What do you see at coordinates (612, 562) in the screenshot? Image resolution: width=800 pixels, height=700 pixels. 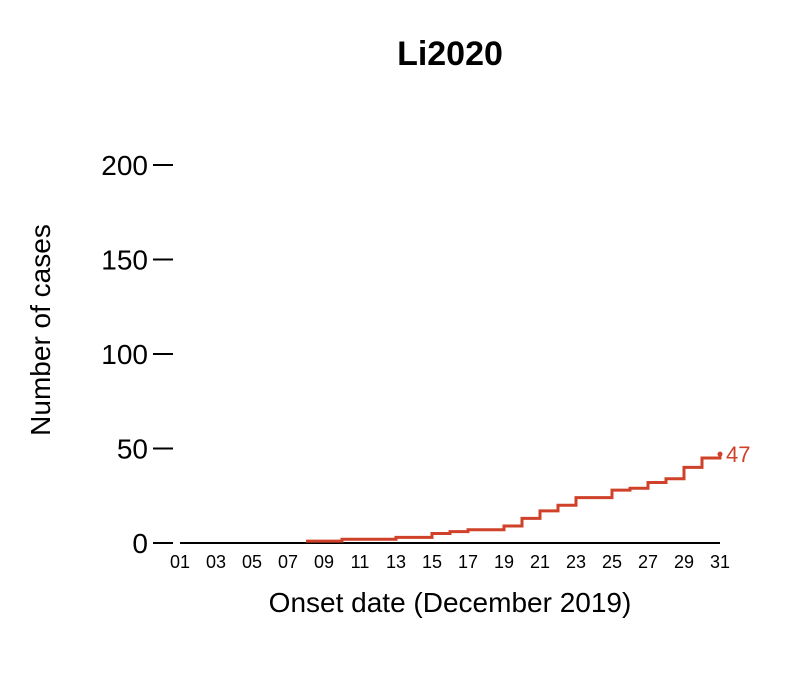 I see `x-tick-label: 25` at bounding box center [612, 562].